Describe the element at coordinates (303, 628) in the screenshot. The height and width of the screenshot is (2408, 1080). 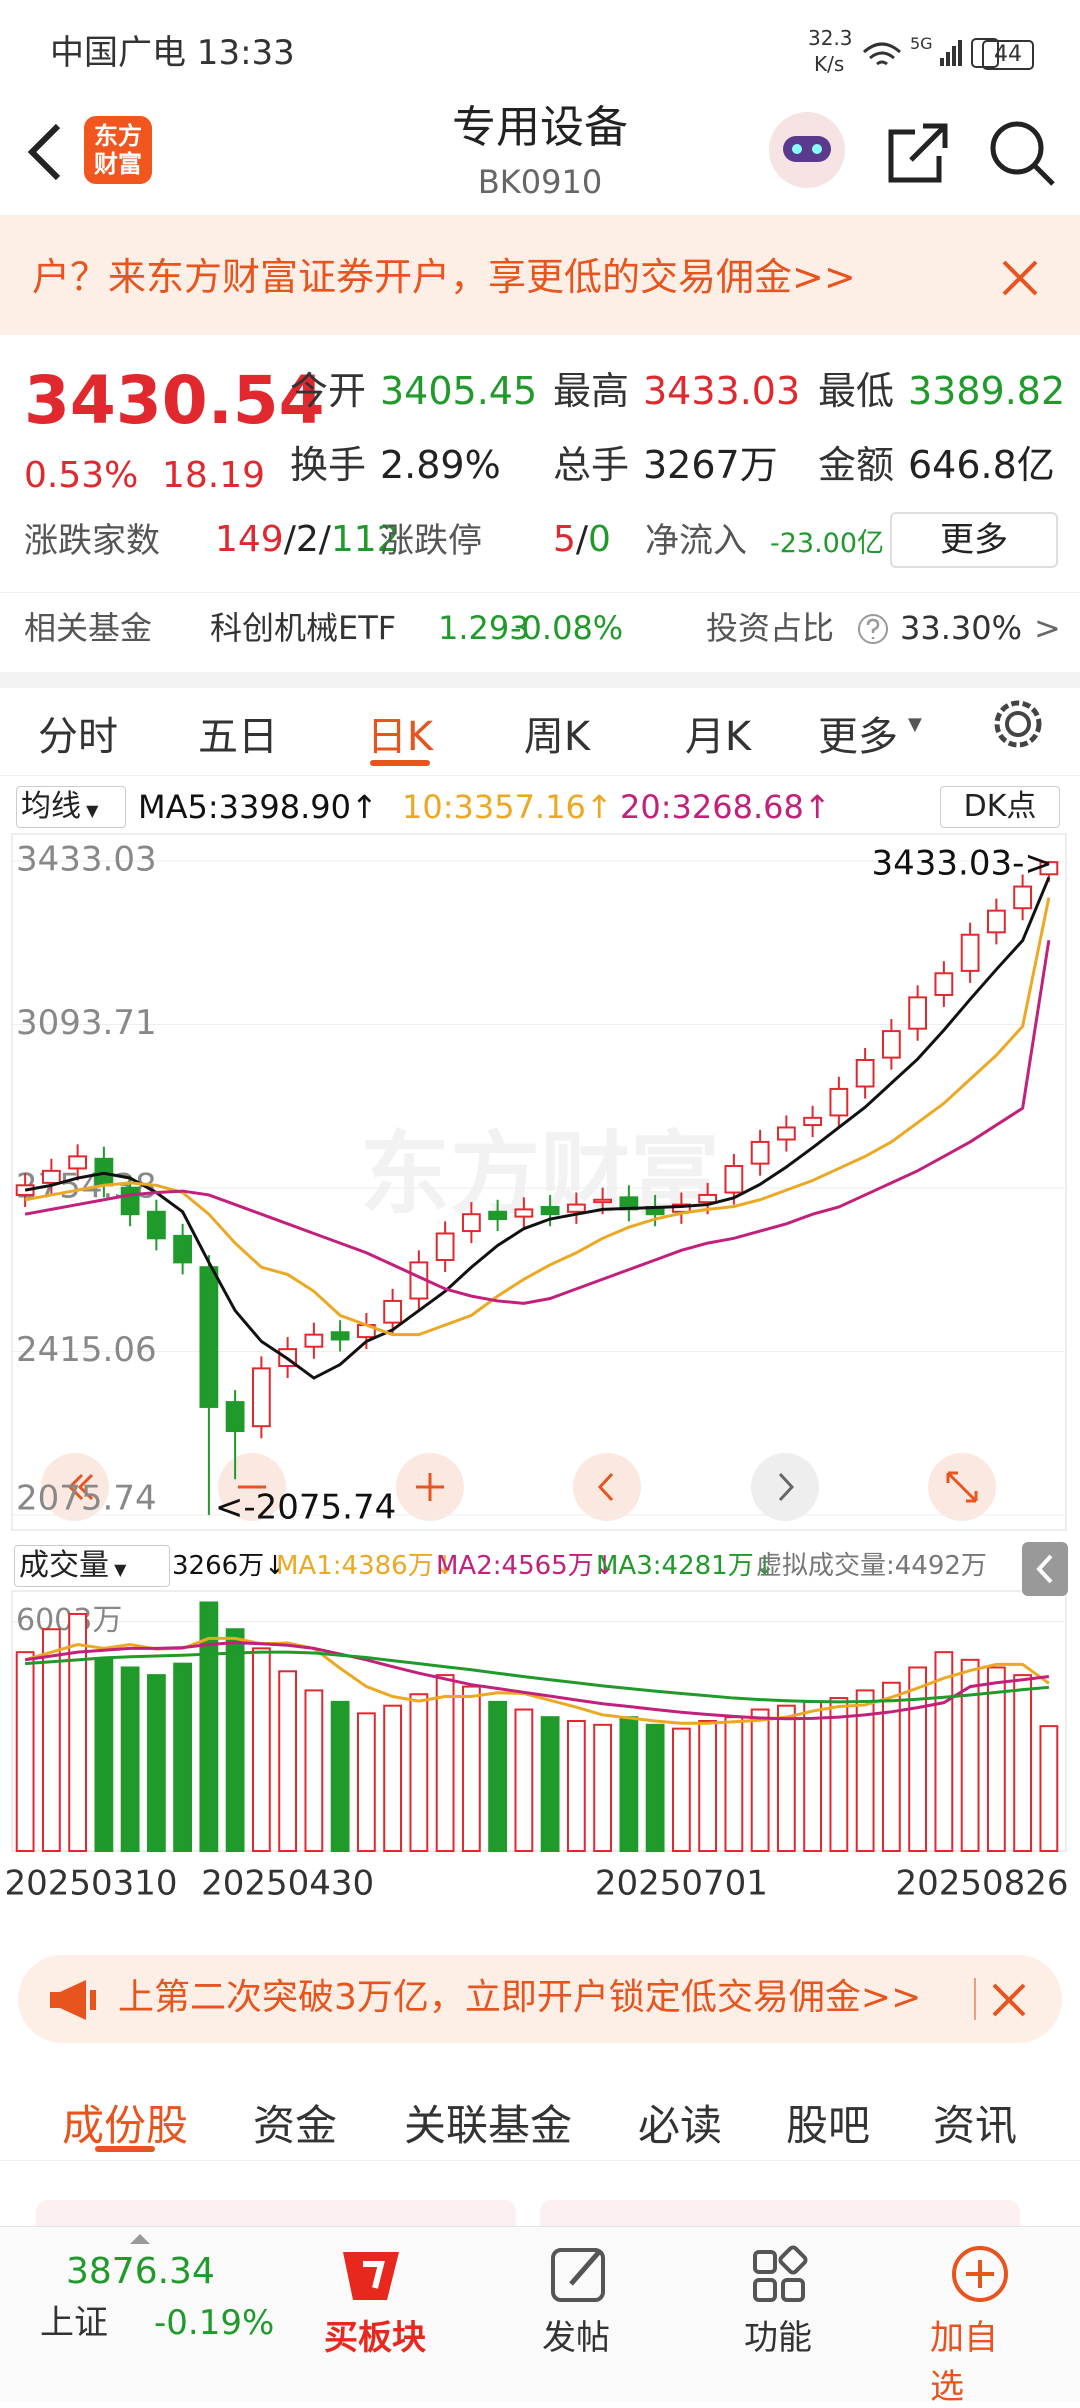
I see `fund-name: 科创机械ETF` at that location.